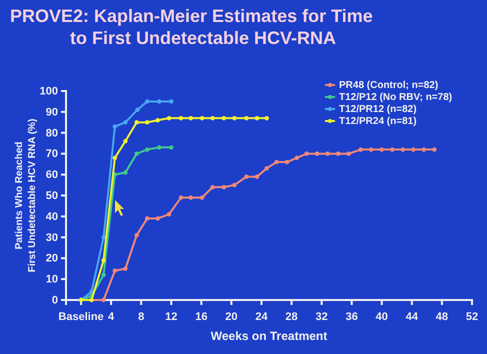  Describe the element at coordinates (269, 336) in the screenshot. I see `x-axis-title: Weeks on Treatment` at that location.